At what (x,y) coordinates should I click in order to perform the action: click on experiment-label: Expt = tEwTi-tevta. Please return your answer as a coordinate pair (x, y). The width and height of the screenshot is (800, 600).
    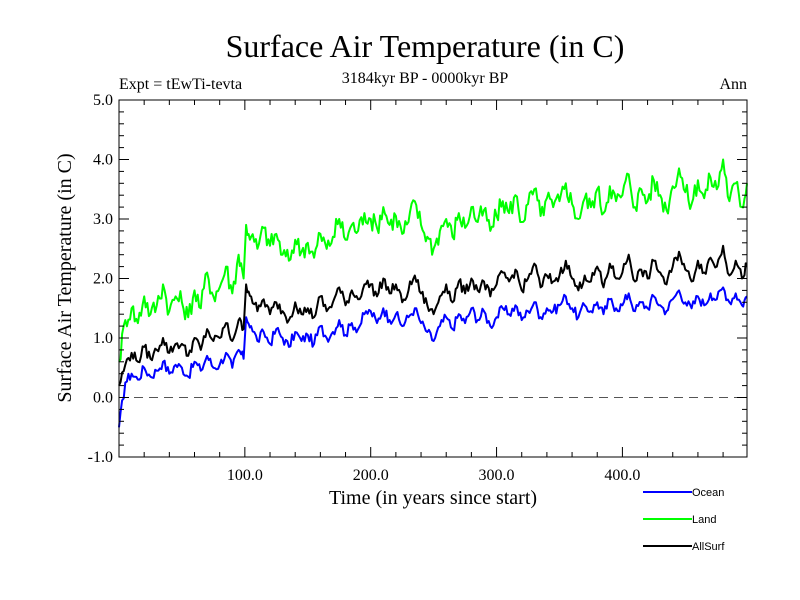
    Looking at the image, I should click on (180, 84).